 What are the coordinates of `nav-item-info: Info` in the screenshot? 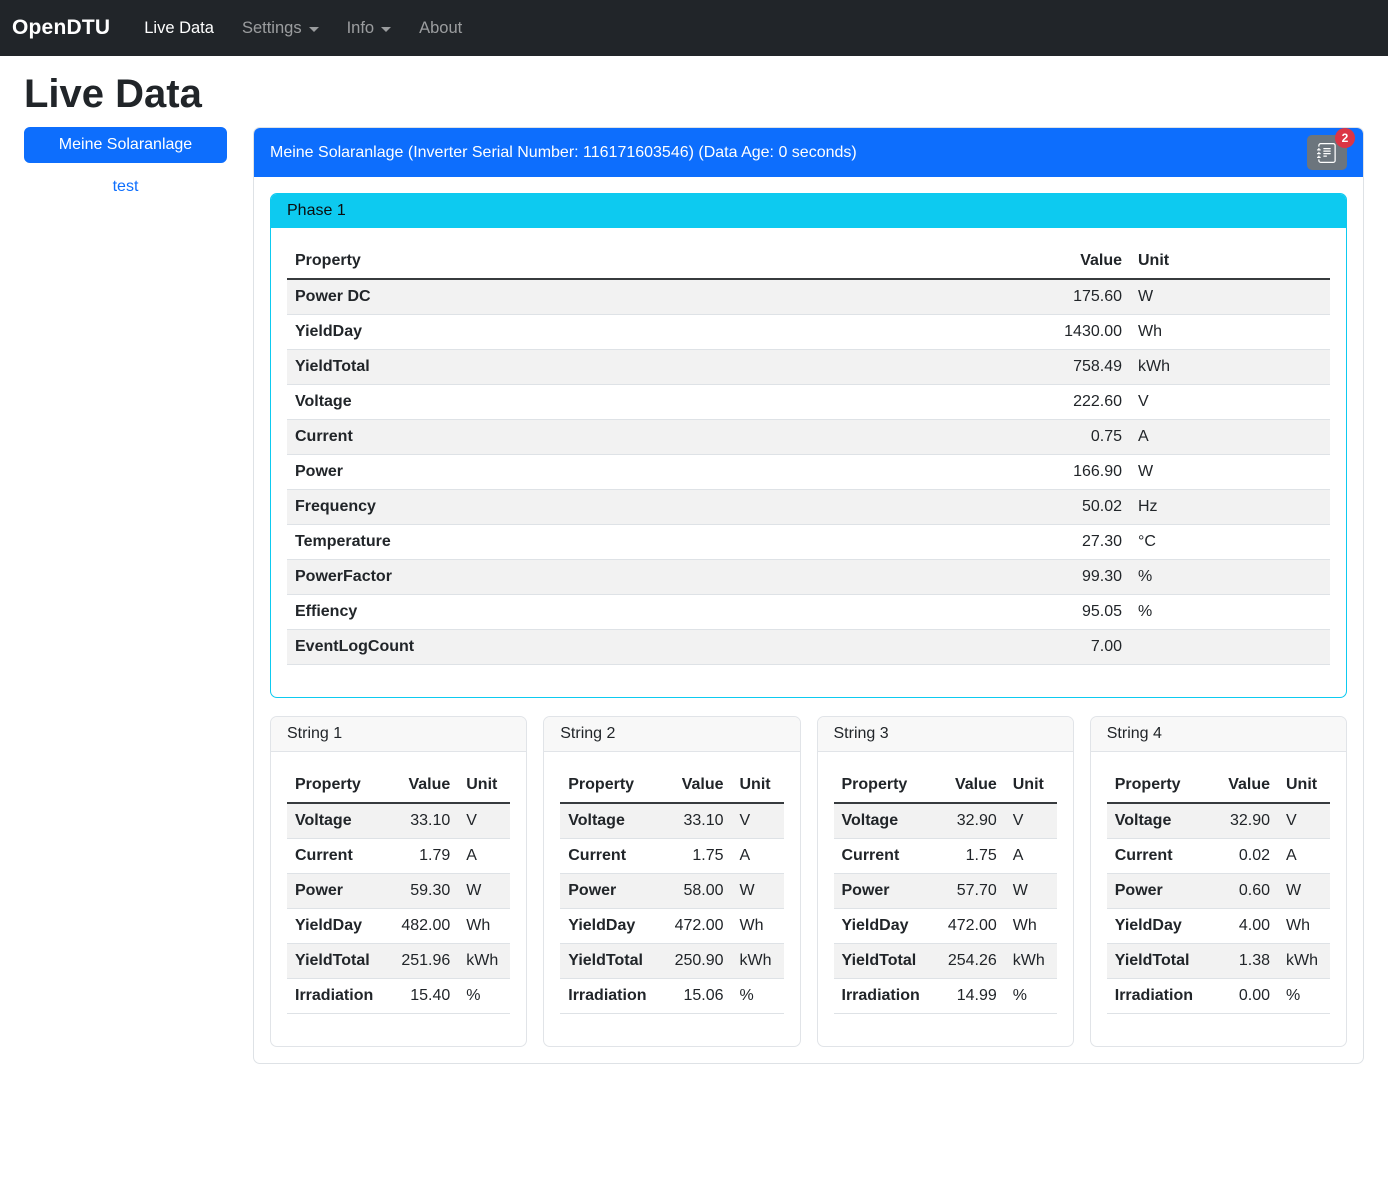 It's located at (369, 28).